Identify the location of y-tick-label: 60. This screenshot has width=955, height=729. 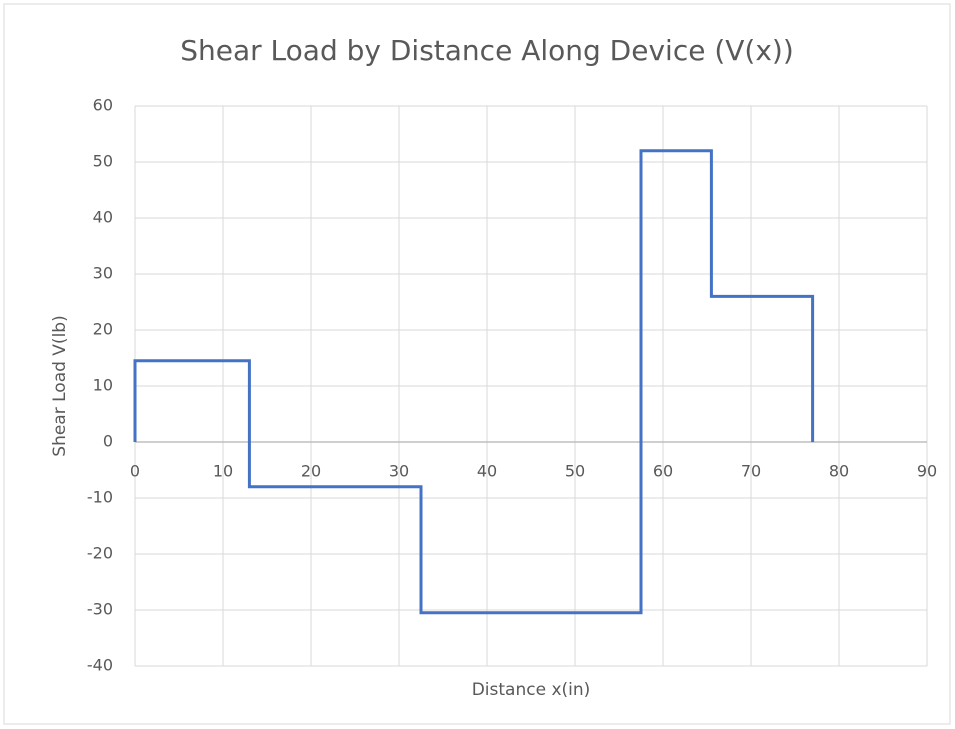
(103, 105).